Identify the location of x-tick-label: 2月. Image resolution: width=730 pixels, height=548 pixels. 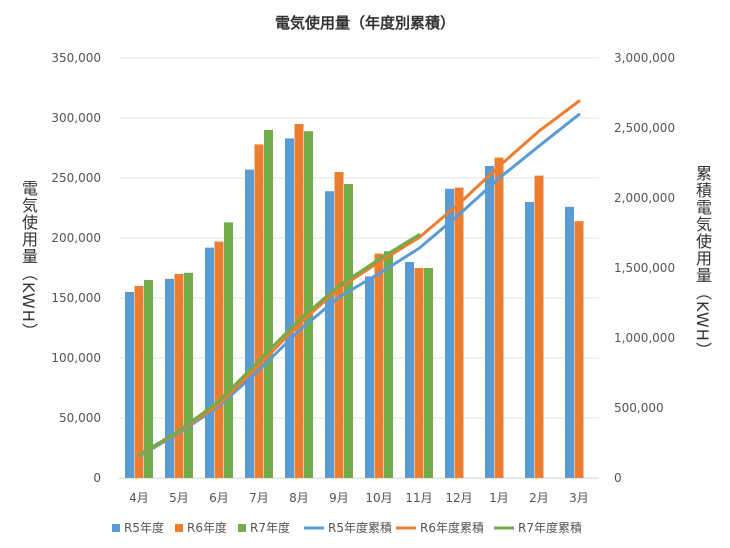
(539, 498).